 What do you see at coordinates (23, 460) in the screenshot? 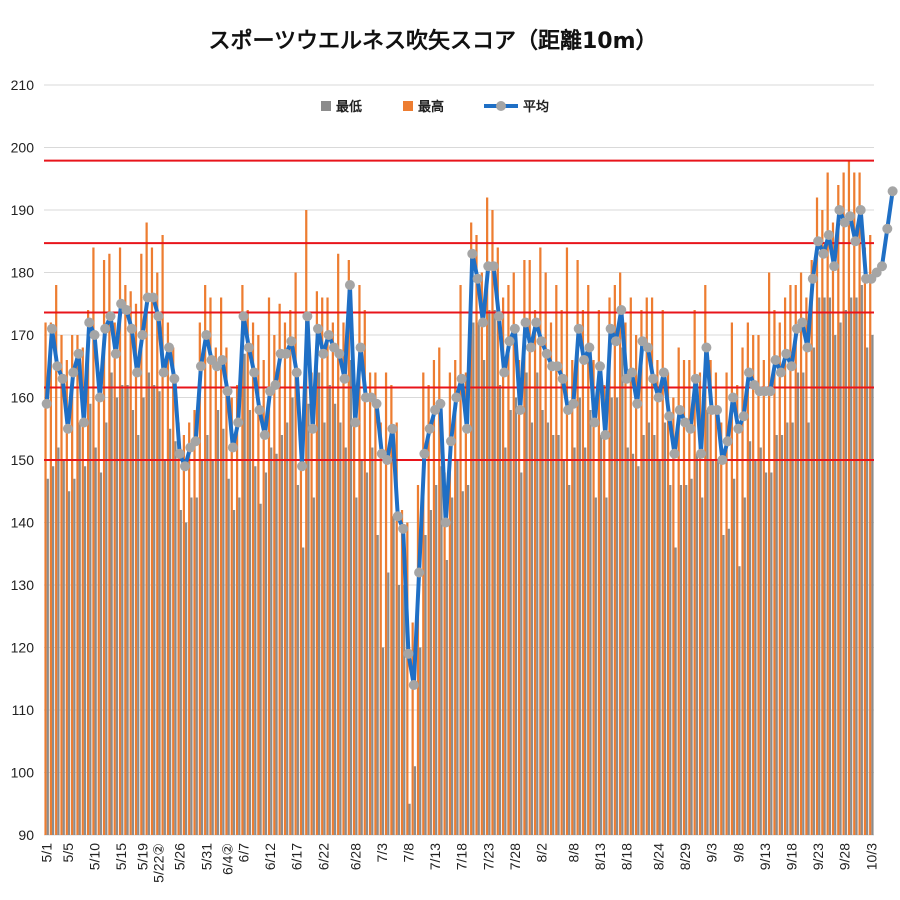
I see `y-tick-label: 150` at bounding box center [23, 460].